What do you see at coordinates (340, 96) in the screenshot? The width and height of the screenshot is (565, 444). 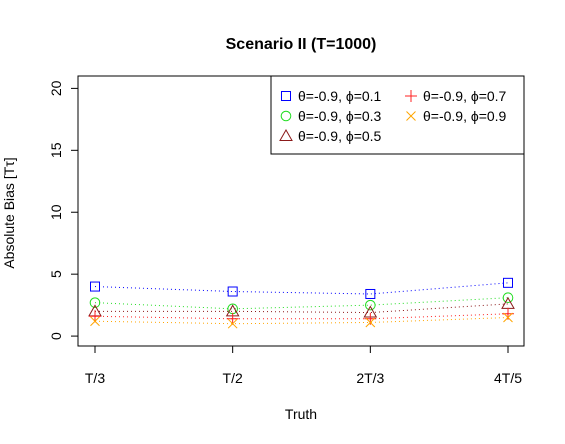 I see `legend-label: θ=-0.9, ϕ=0.1` at bounding box center [340, 96].